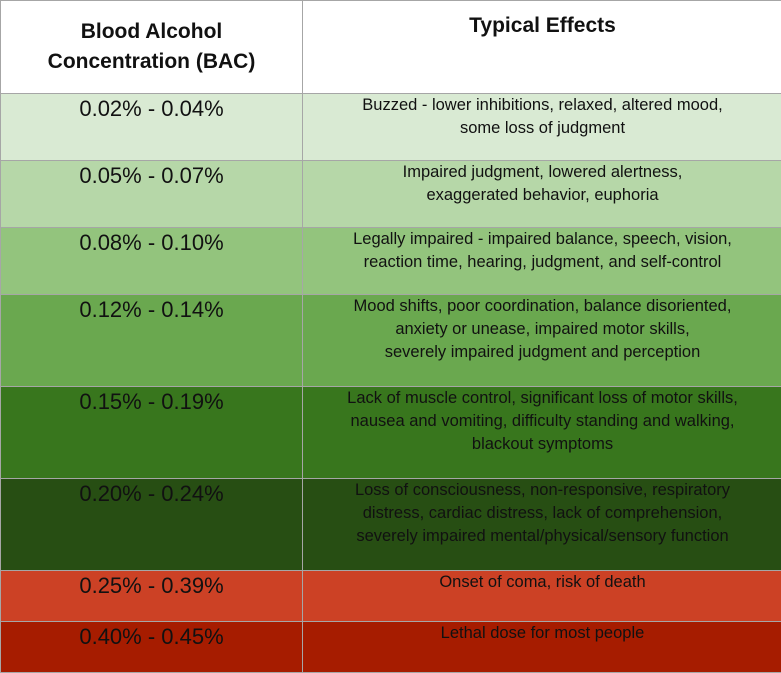 The height and width of the screenshot is (673, 781). I want to click on bac-column-header: Blood Alcohol Concentration (BAC), so click(152, 47).